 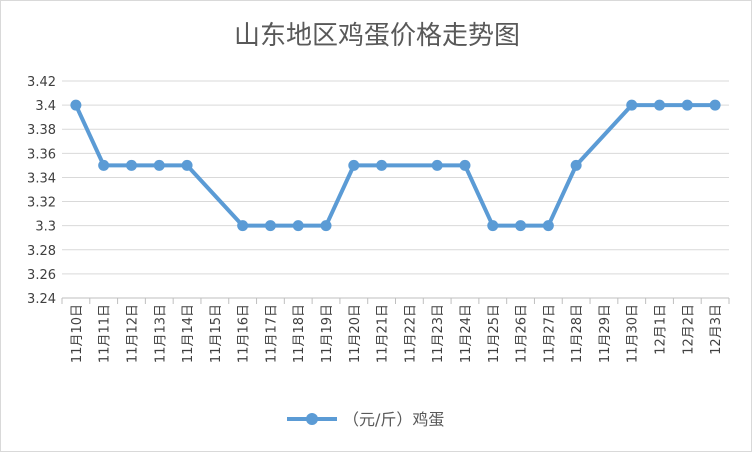 What do you see at coordinates (410, 333) in the screenshot?
I see `x-tick-label: 11月22日` at bounding box center [410, 333].